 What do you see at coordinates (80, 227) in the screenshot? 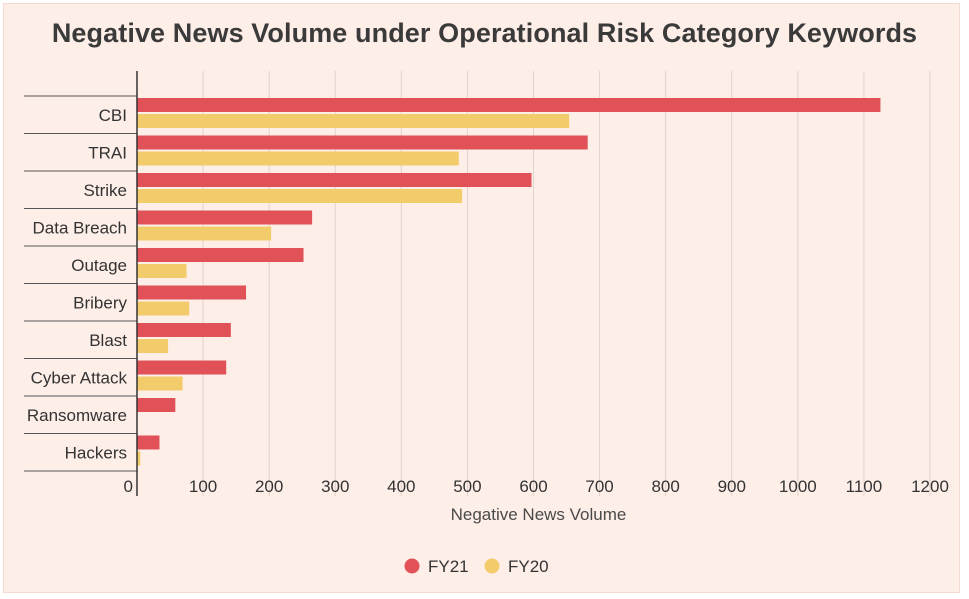
I see `category-label: Data Breach` at bounding box center [80, 227].